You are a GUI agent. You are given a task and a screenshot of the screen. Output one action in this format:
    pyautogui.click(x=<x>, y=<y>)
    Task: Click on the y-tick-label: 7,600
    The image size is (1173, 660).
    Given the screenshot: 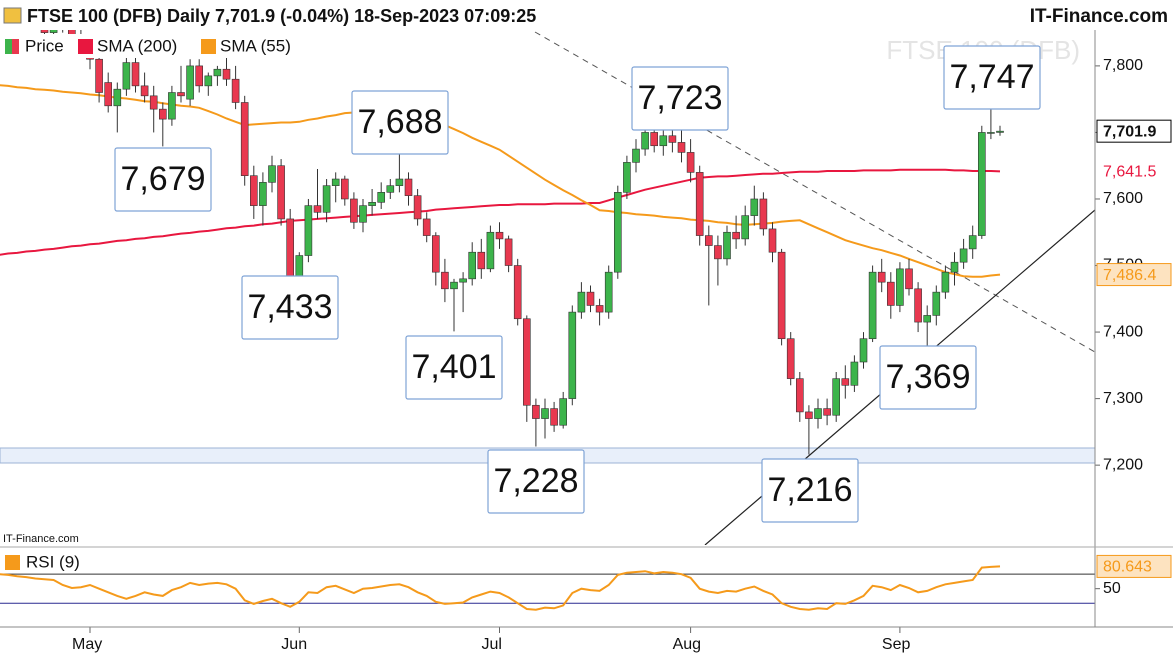 What is the action you would take?
    pyautogui.click(x=1123, y=198)
    